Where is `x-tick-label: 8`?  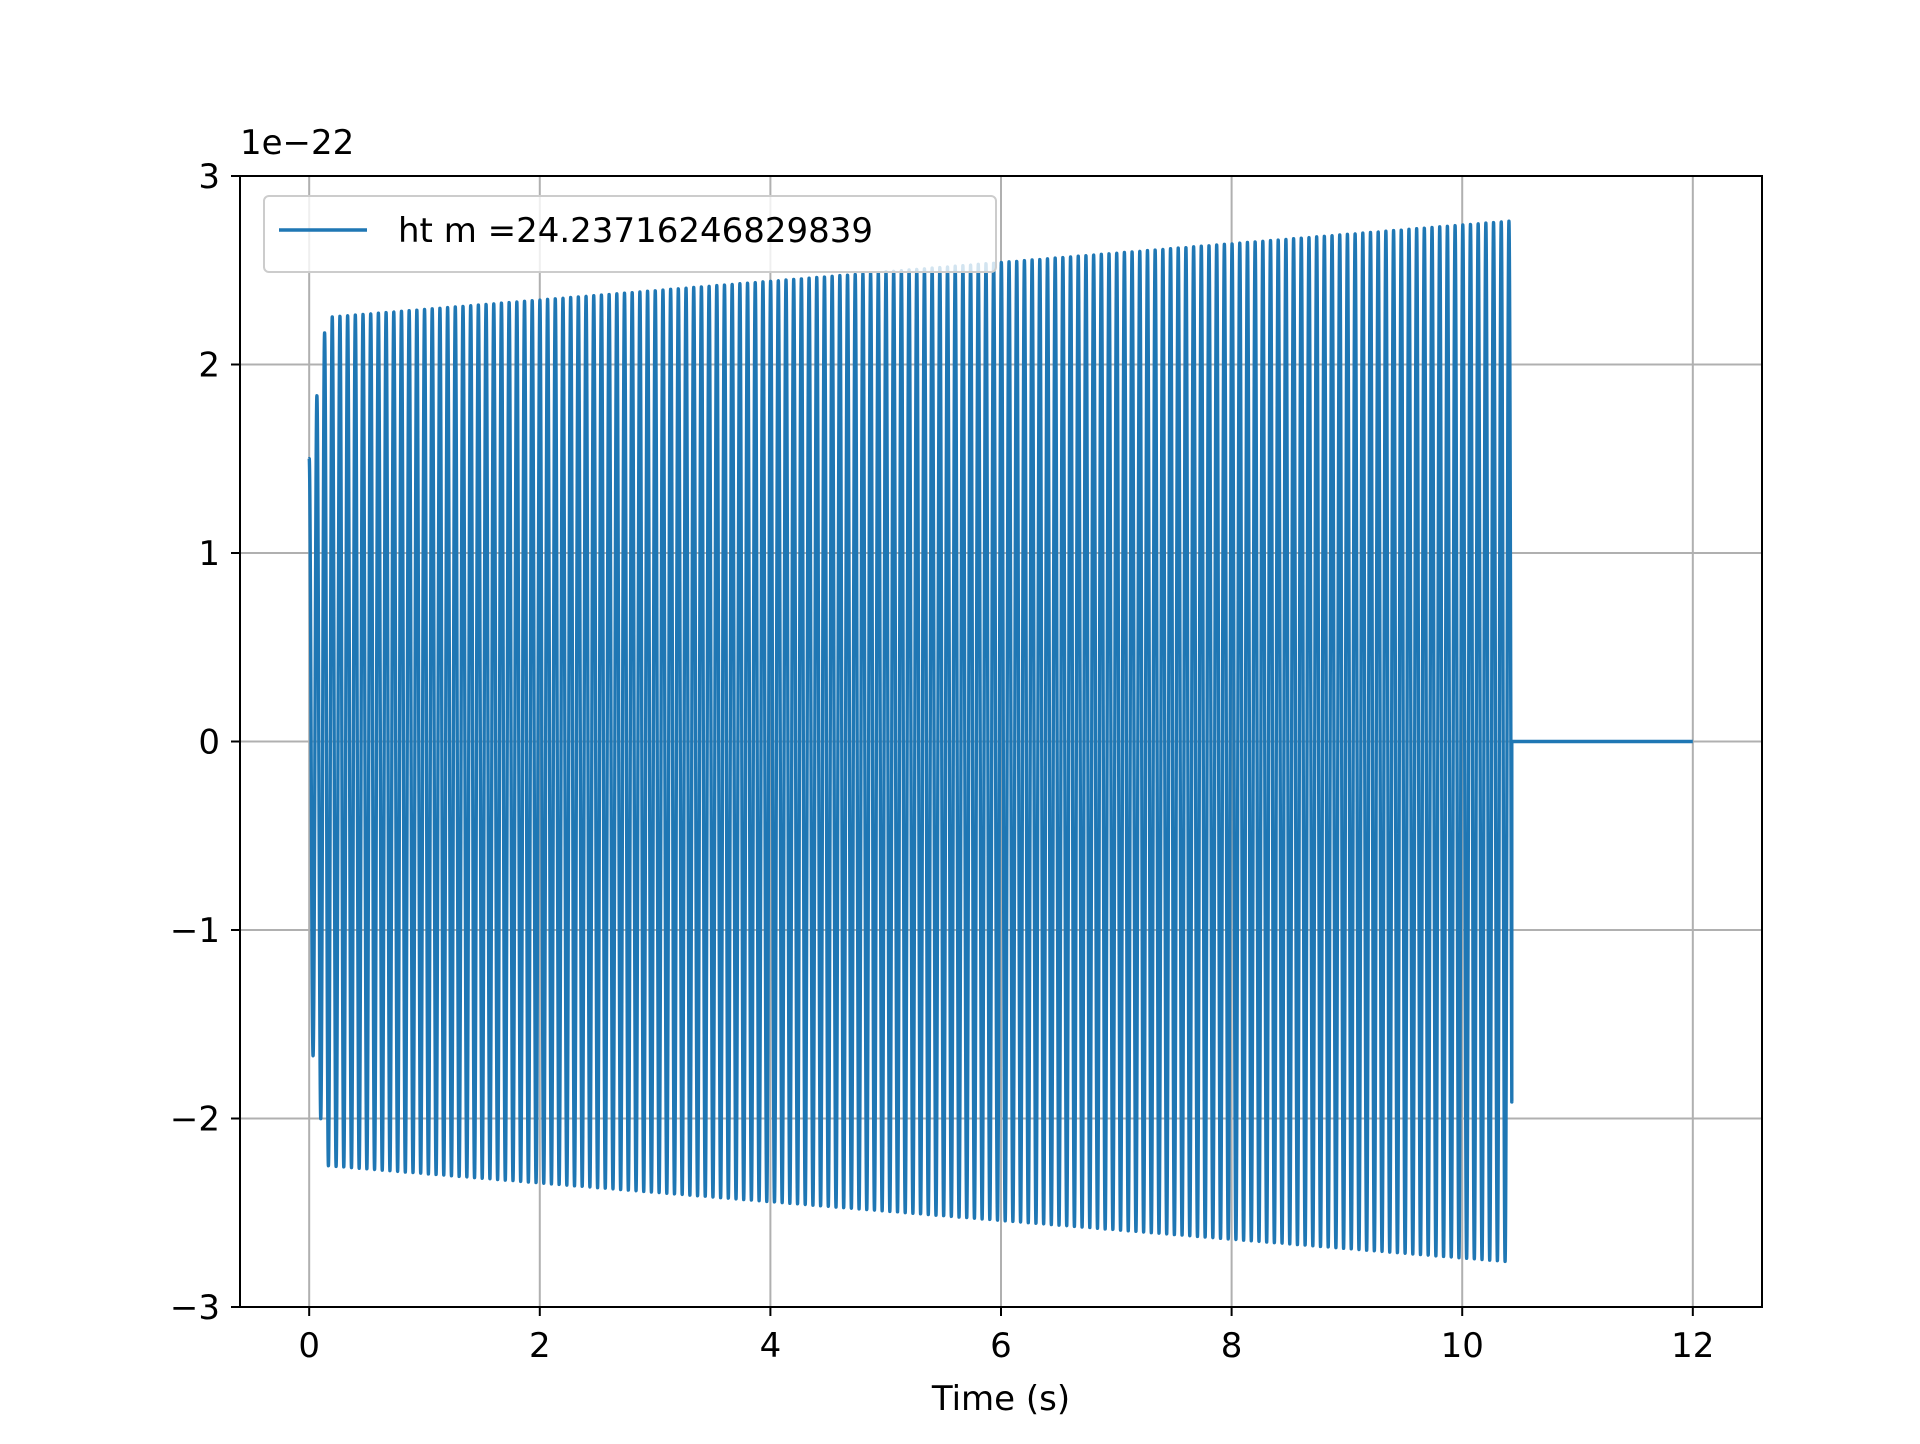 x-tick-label: 8 is located at coordinates (1232, 1346).